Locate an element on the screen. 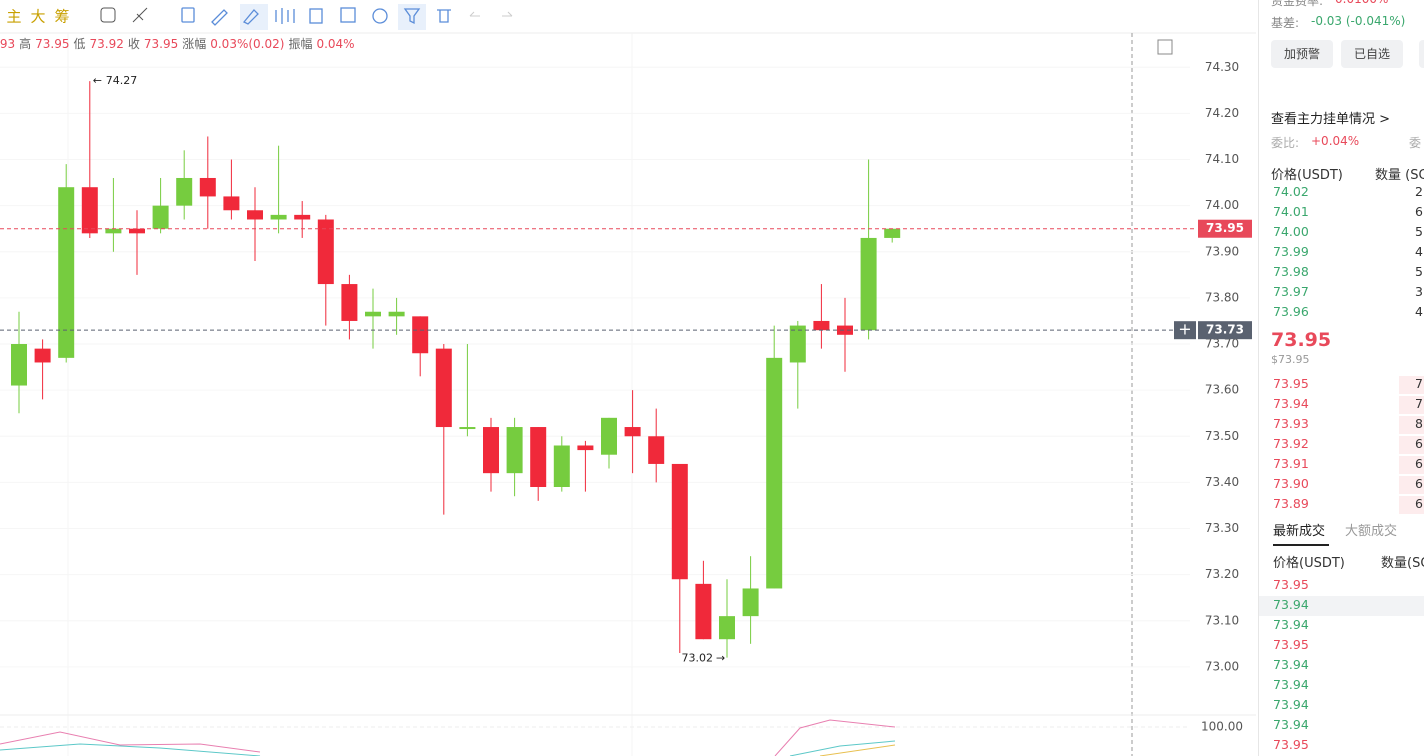 The height and width of the screenshot is (756, 1424). y-tick-label: 73.10 is located at coordinates (1222, 620).